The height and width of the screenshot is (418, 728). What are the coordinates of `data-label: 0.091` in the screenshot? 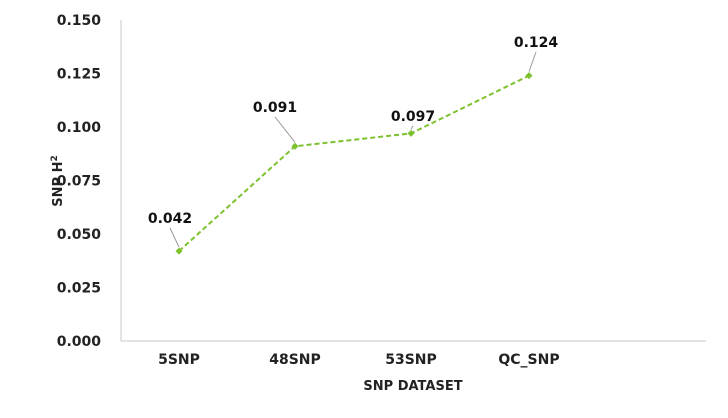 It's located at (275, 108).